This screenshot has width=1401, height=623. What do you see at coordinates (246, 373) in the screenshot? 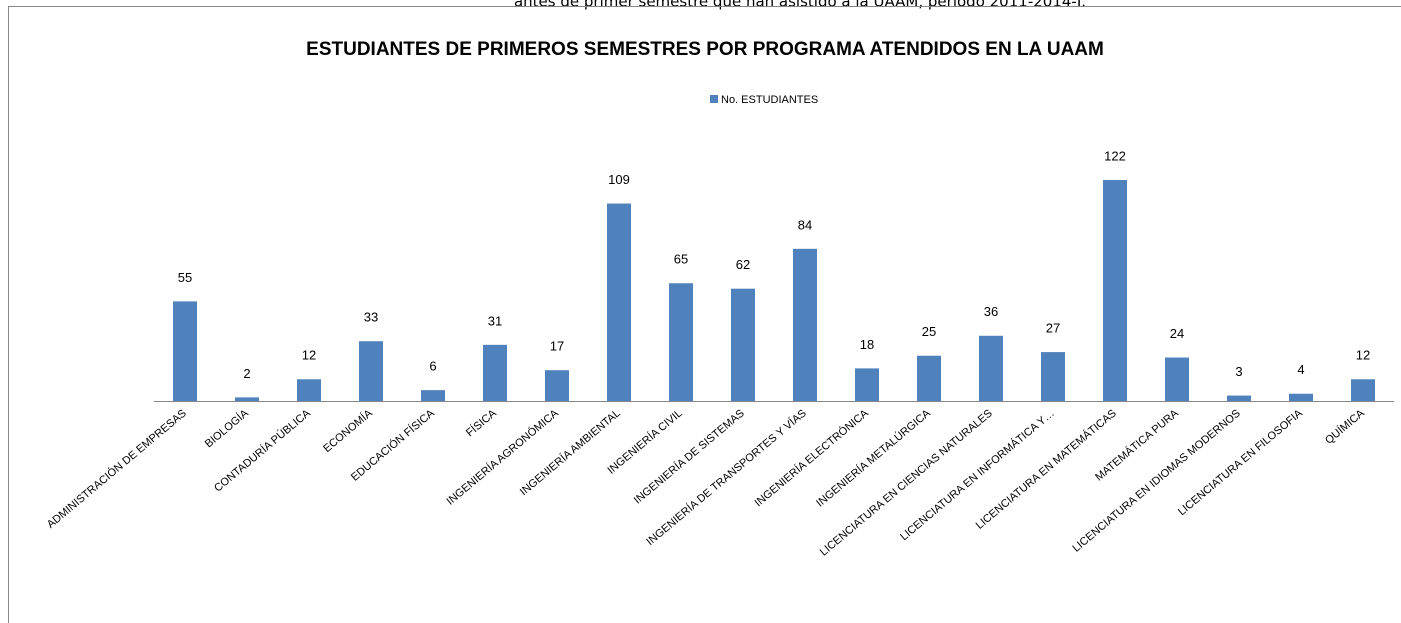
I see `value-label: 2` at bounding box center [246, 373].